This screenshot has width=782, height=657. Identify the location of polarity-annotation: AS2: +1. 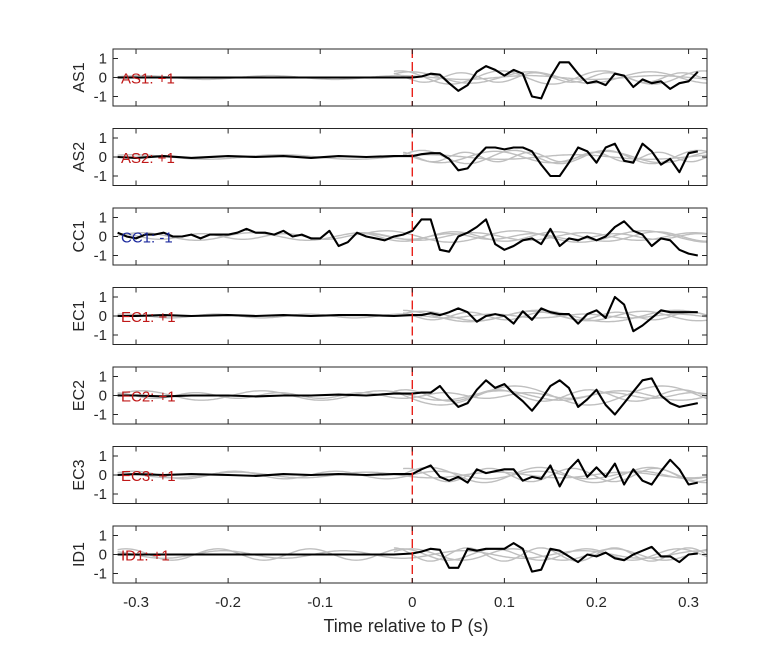
(148, 158).